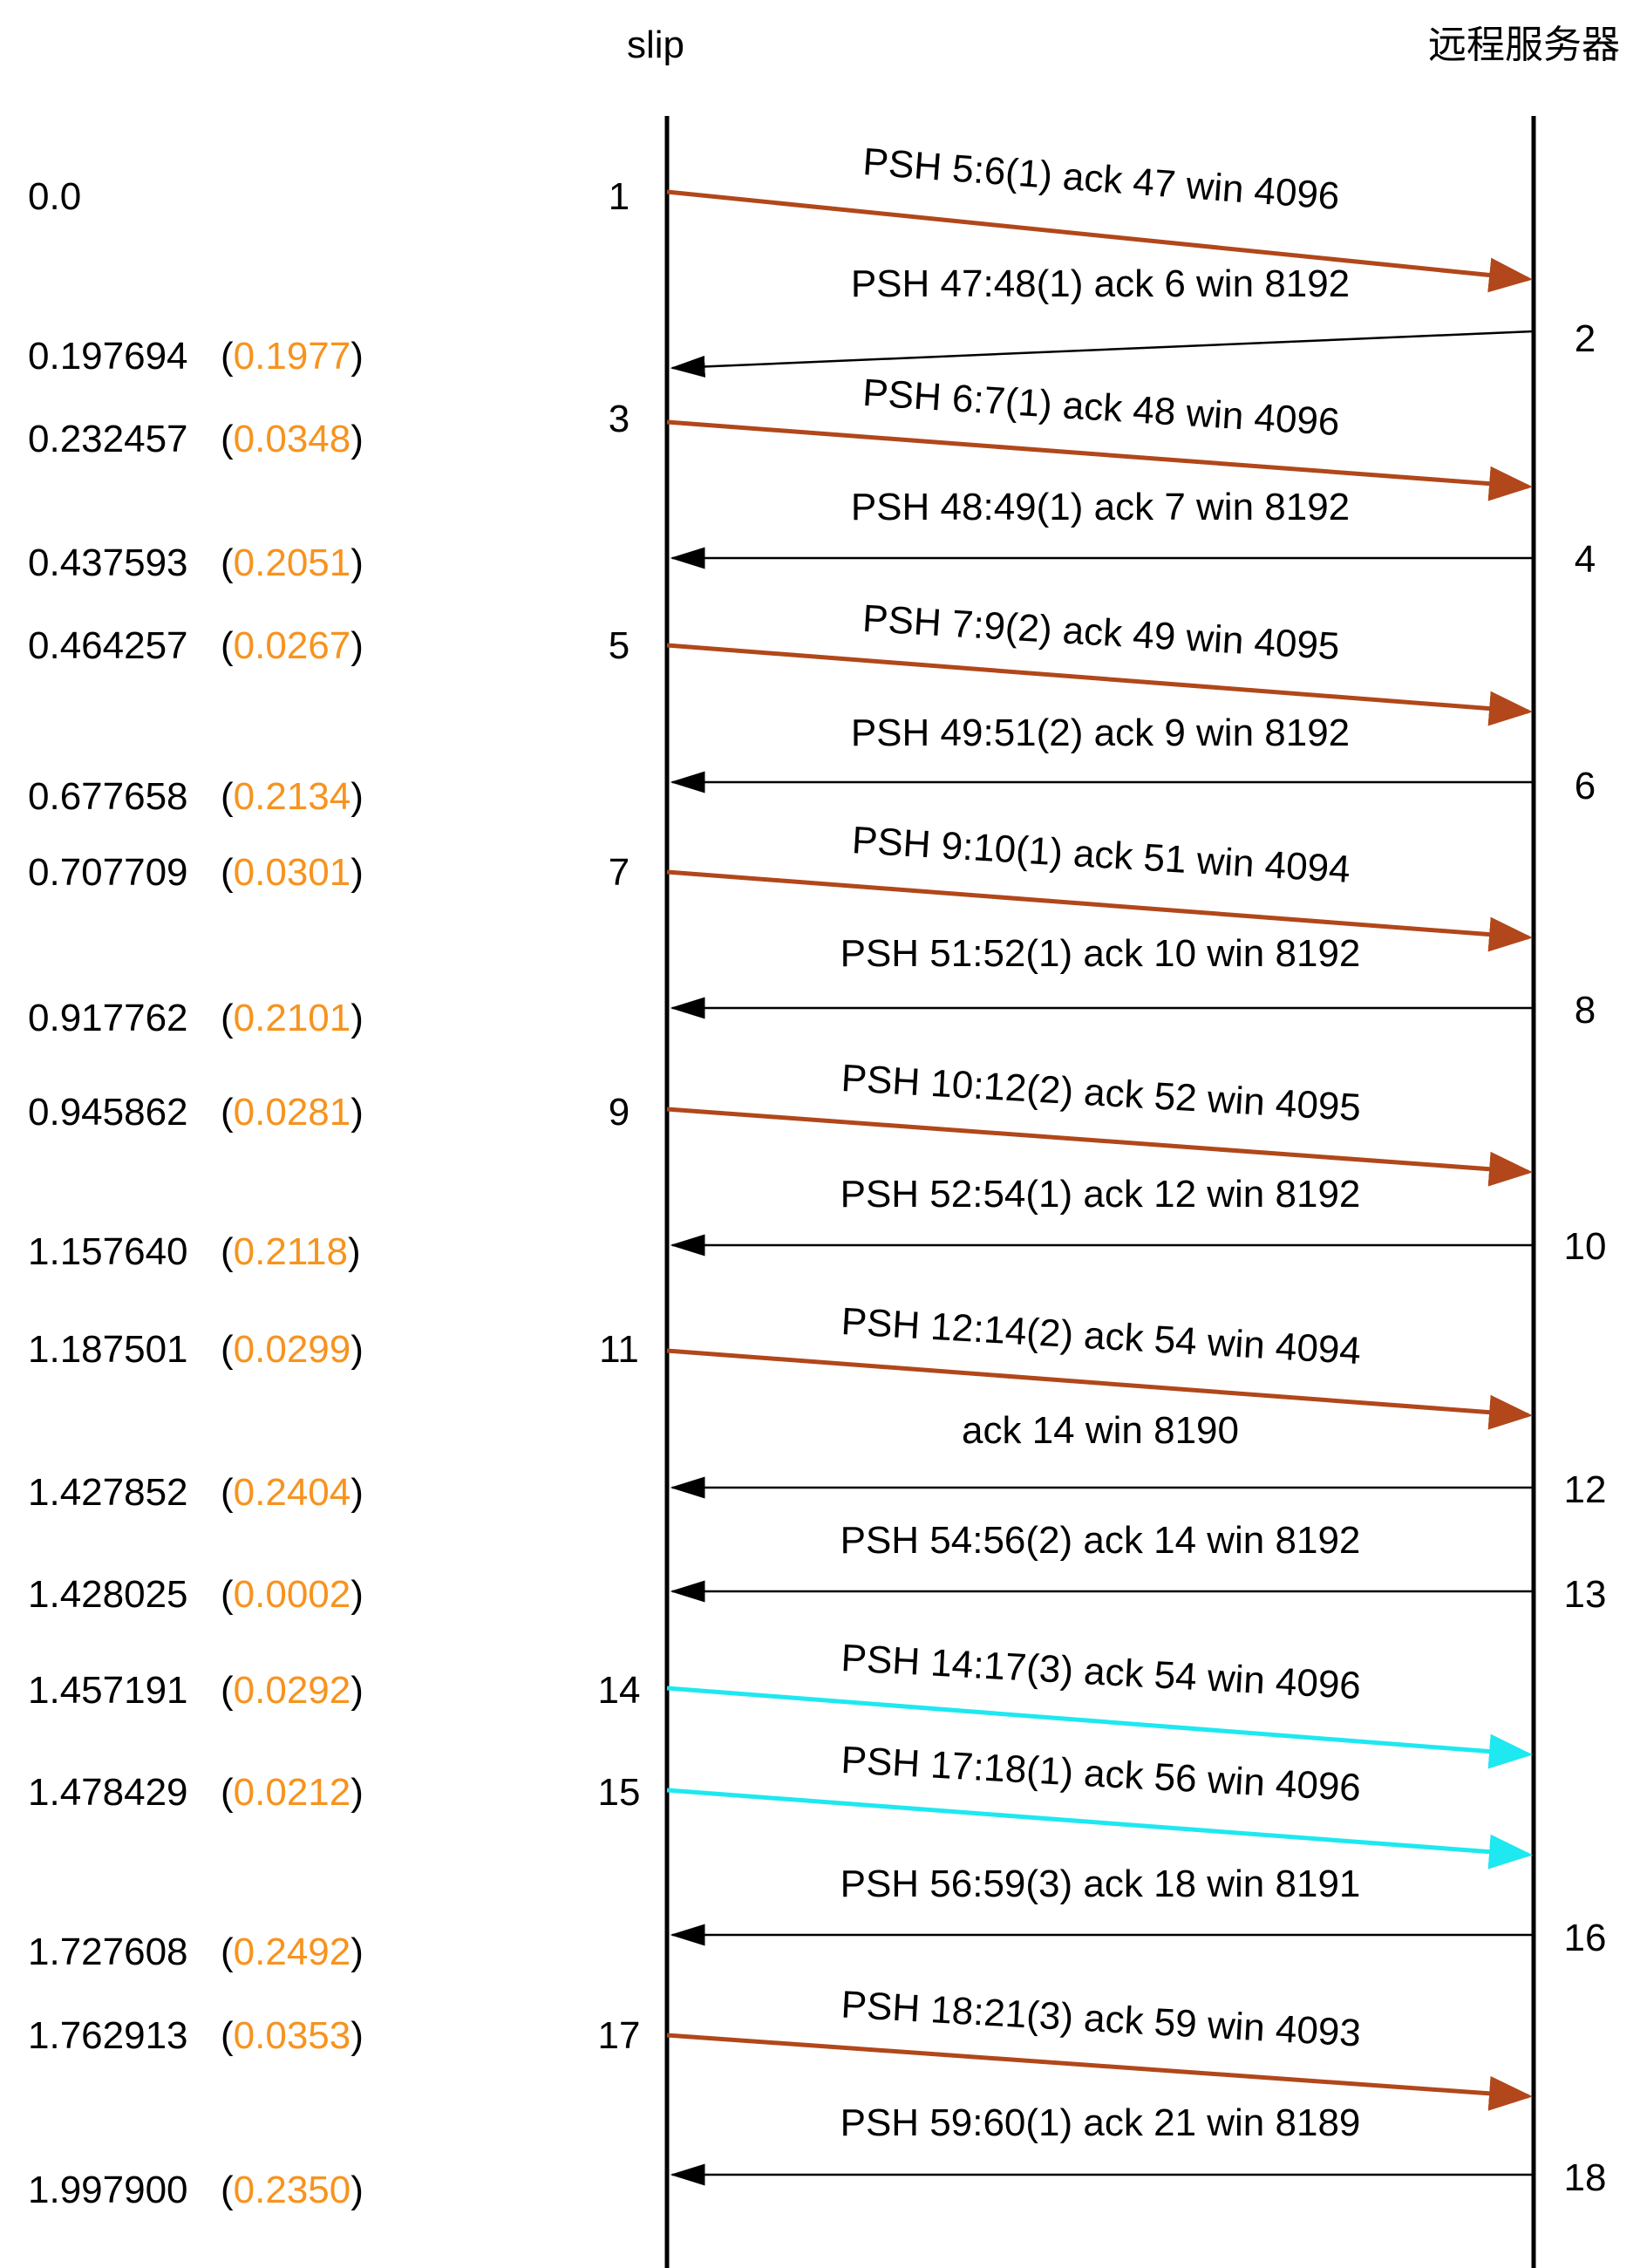 The image size is (1640, 2268). What do you see at coordinates (292, 1792) in the screenshot?
I see `delta-group-15: (0.0212)` at bounding box center [292, 1792].